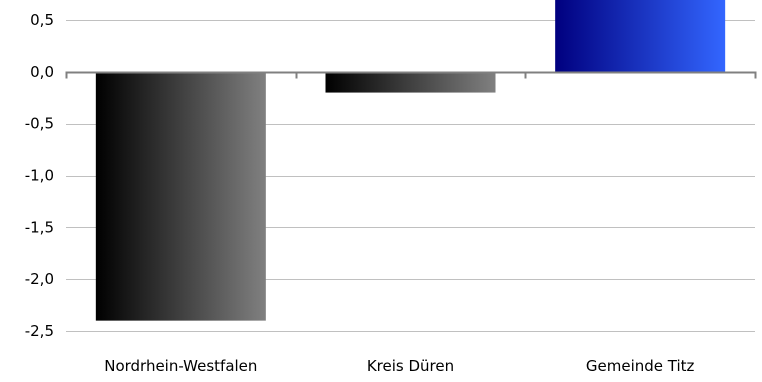 This screenshot has height=382, width=762. What do you see at coordinates (180, 366) in the screenshot?
I see `x-category-label: Nordrhein-Westfalen` at bounding box center [180, 366].